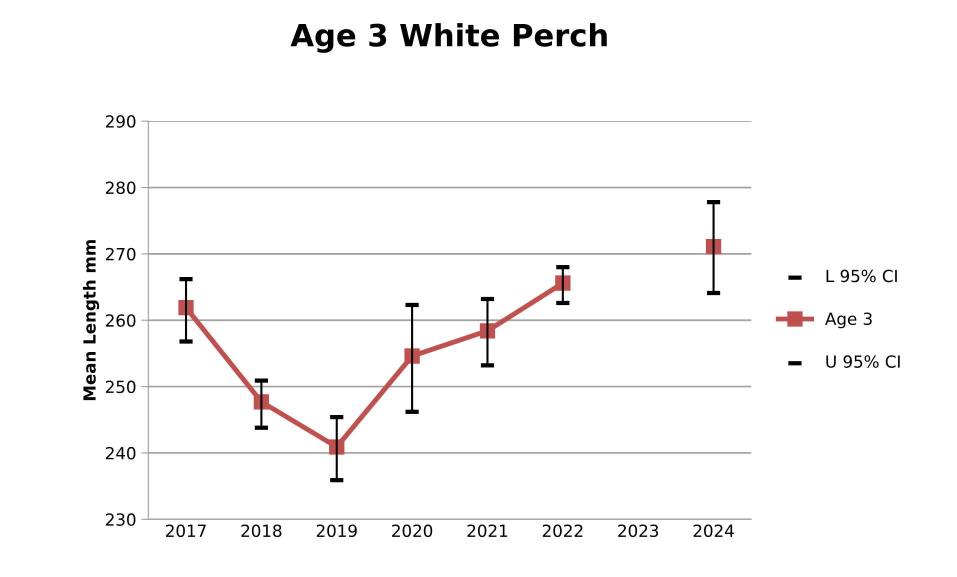  What do you see at coordinates (186, 531) in the screenshot?
I see `x-tick-label: 2017` at bounding box center [186, 531].